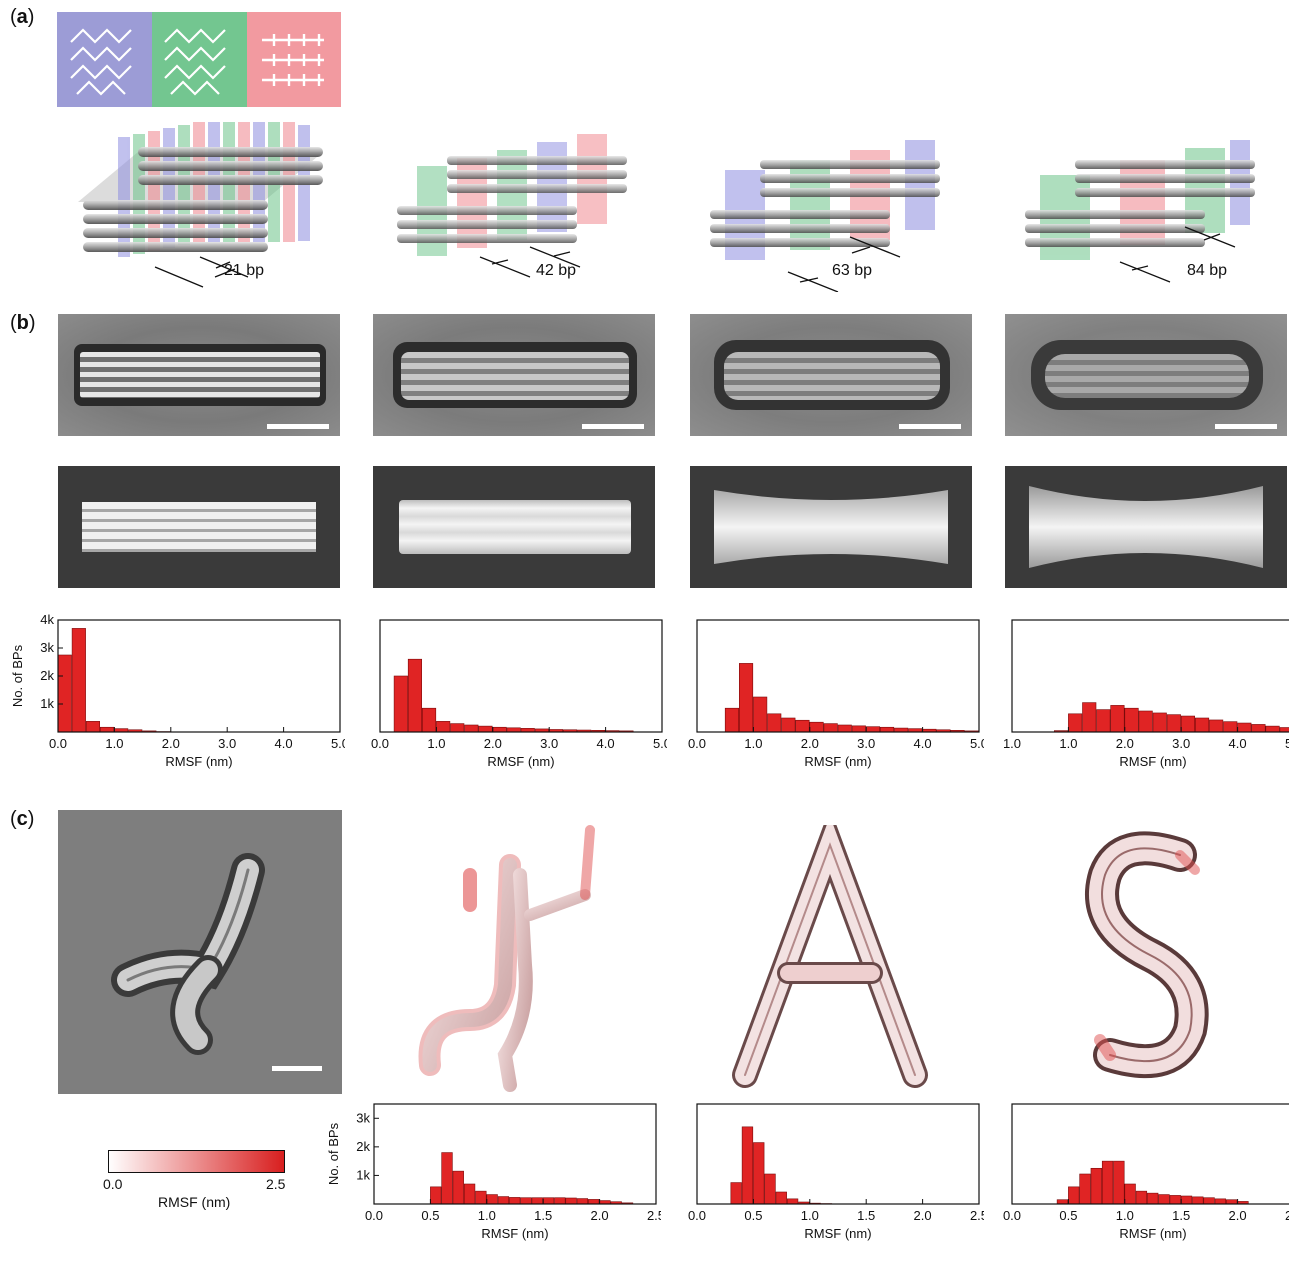 The image size is (1289, 1265). Describe the element at coordinates (1068, 1215) in the screenshot. I see `x-tick-label: 0.5` at that location.